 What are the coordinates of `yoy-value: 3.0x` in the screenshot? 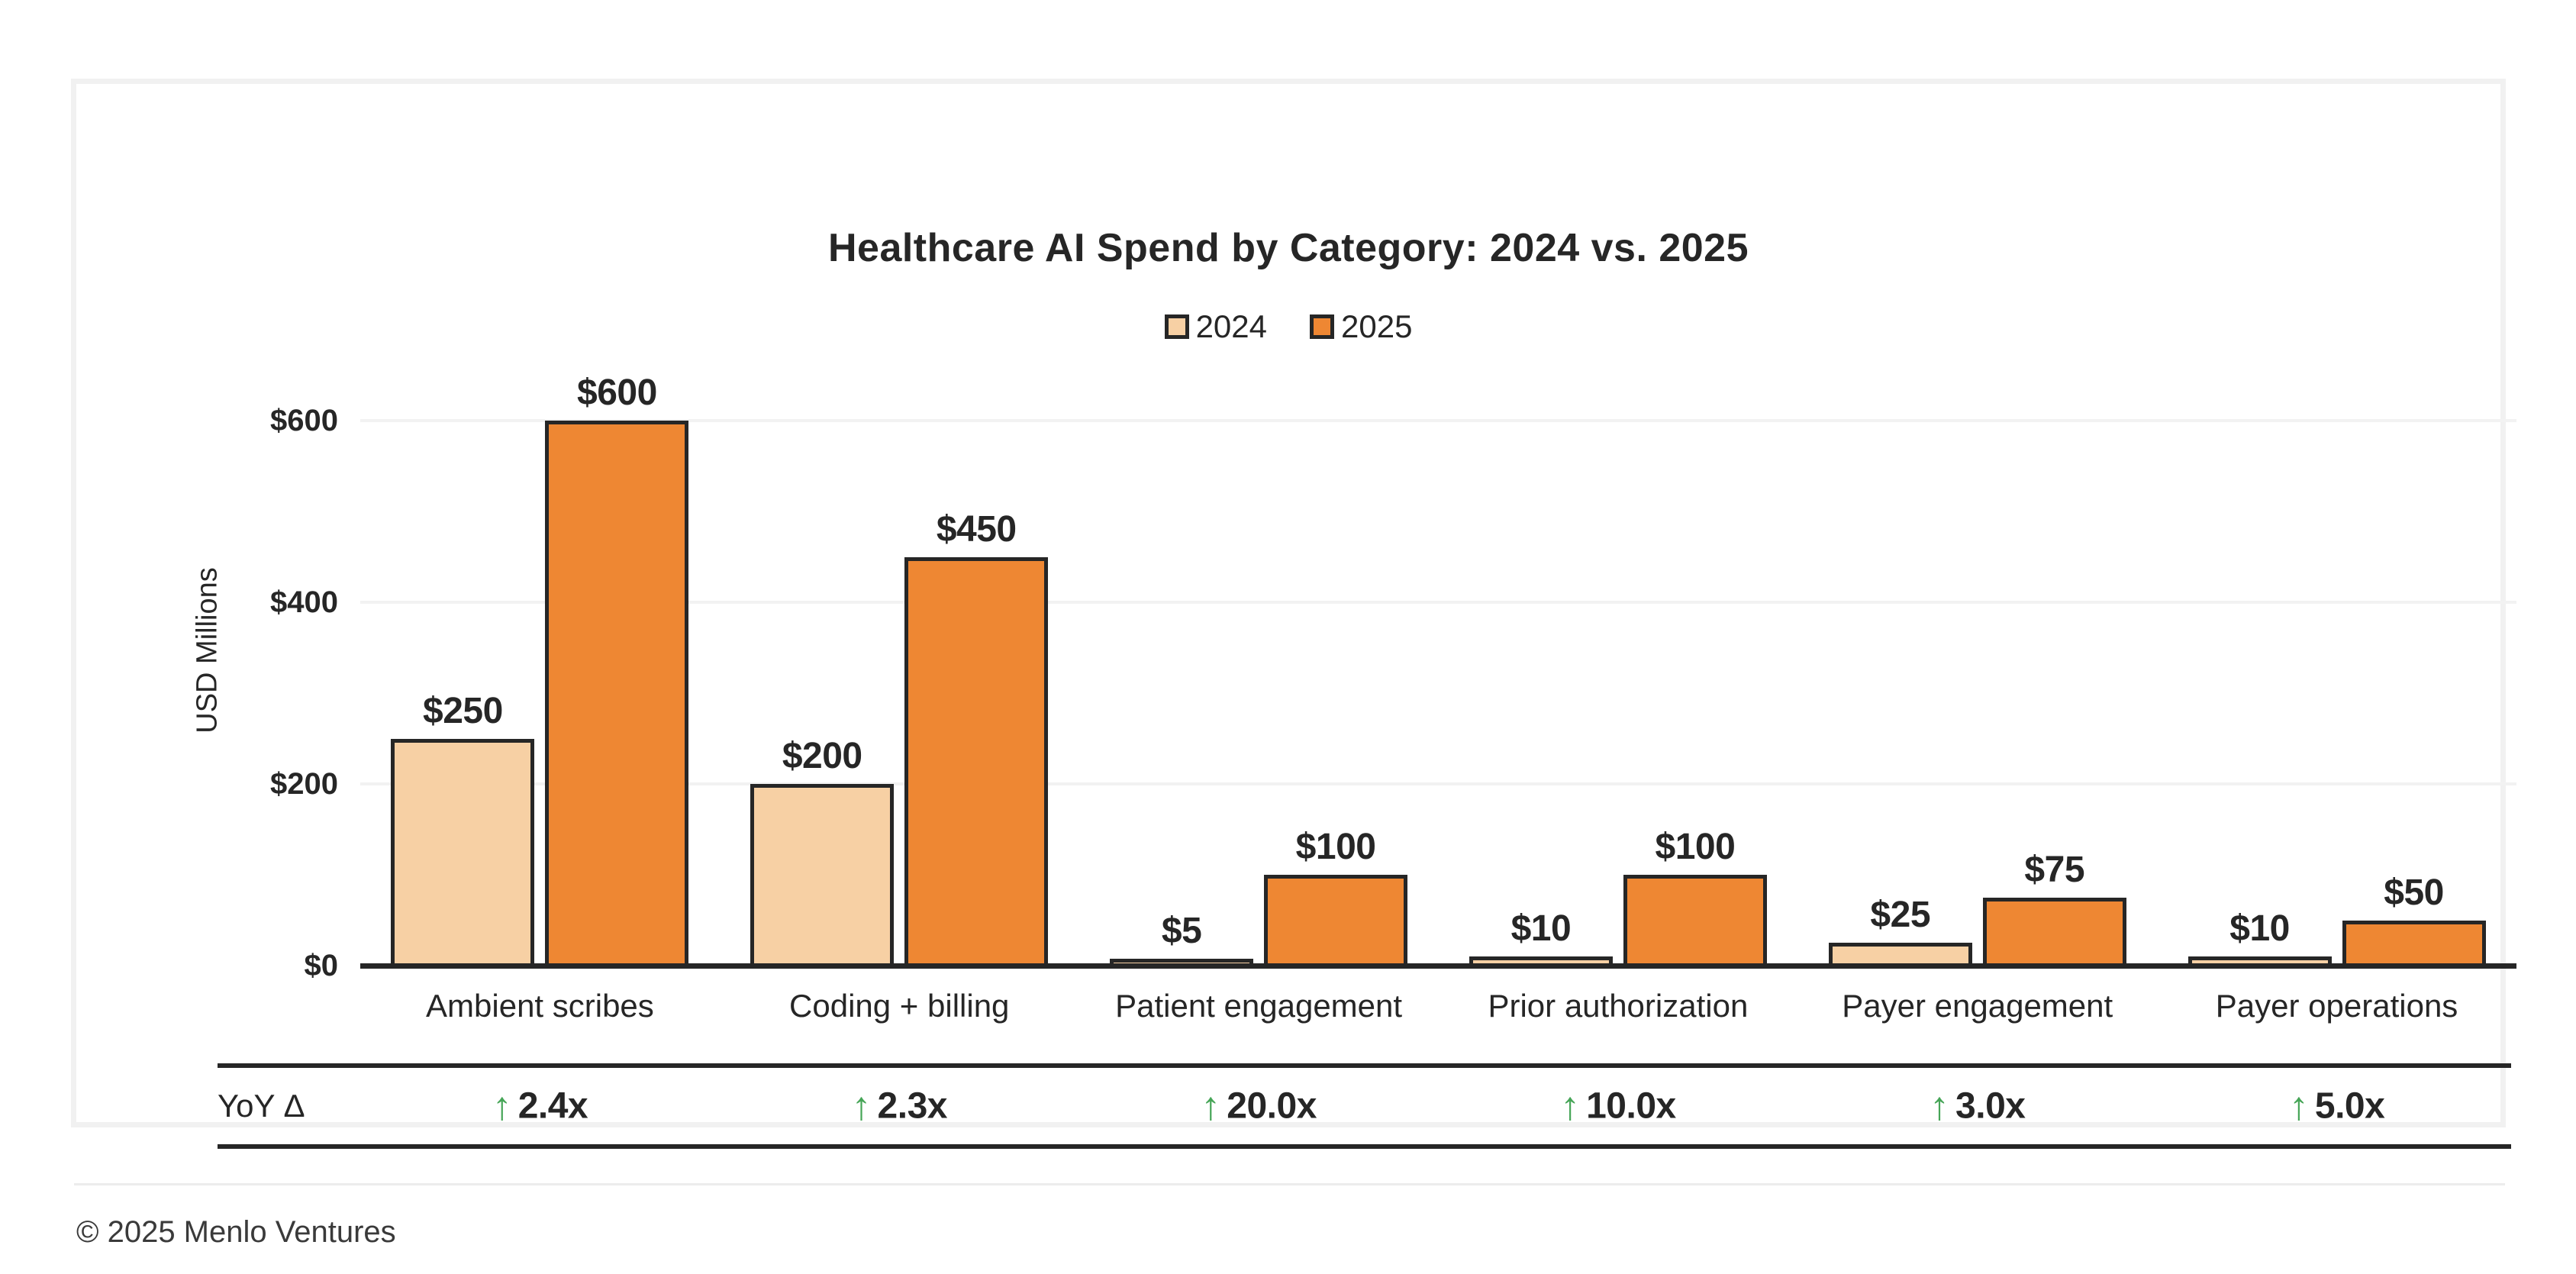 It's located at (1990, 1106).